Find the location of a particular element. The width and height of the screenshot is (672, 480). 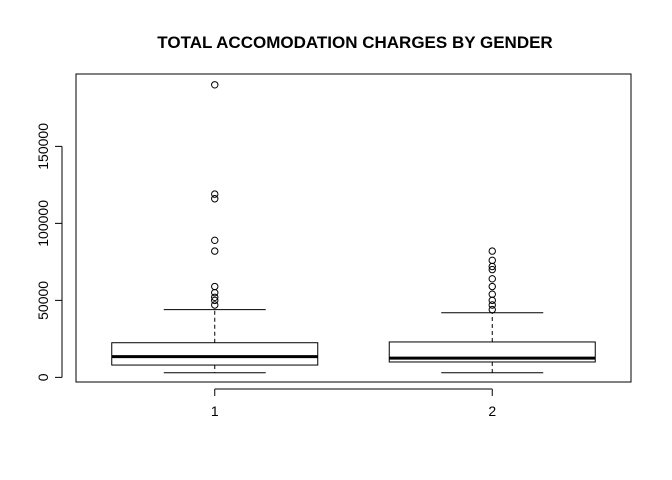

x-tick-label: 1 is located at coordinates (215, 411).